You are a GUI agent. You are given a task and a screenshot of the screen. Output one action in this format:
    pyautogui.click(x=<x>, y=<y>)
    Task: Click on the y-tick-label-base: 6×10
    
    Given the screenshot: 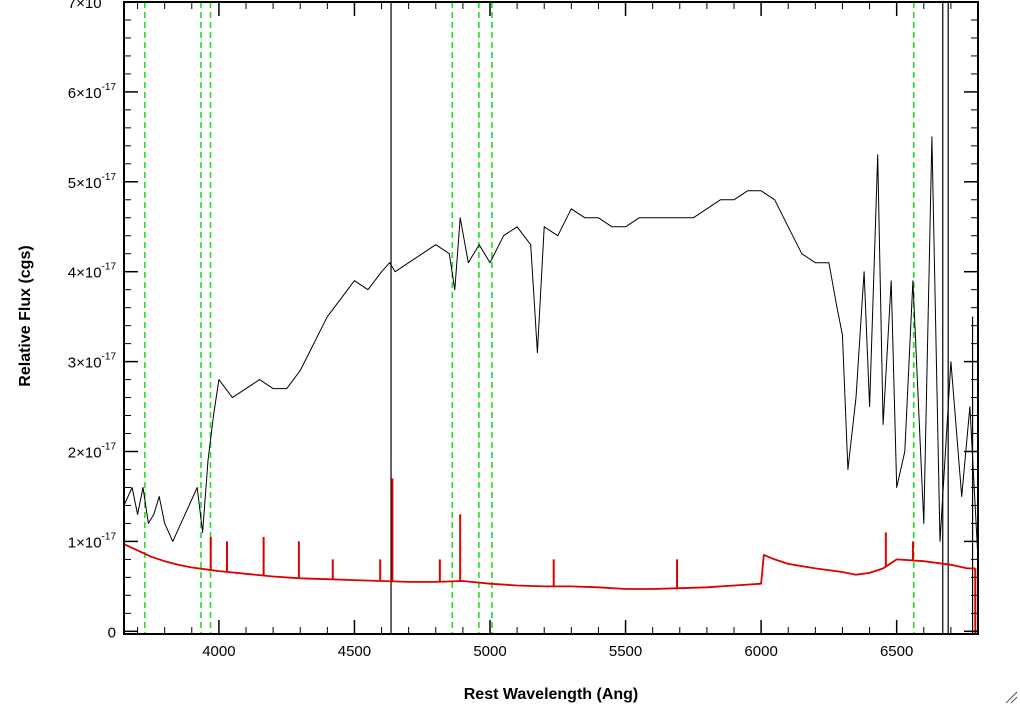 What is the action you would take?
    pyautogui.click(x=85, y=93)
    